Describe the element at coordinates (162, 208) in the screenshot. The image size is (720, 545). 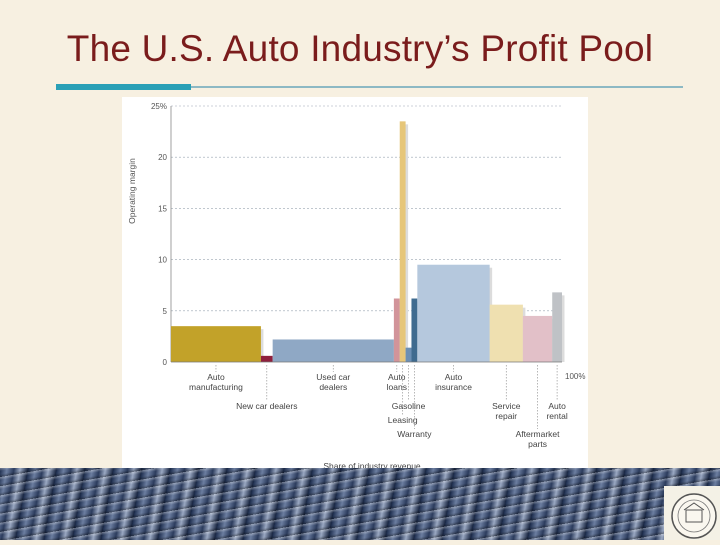
I see `y-tick-label: 15` at that location.